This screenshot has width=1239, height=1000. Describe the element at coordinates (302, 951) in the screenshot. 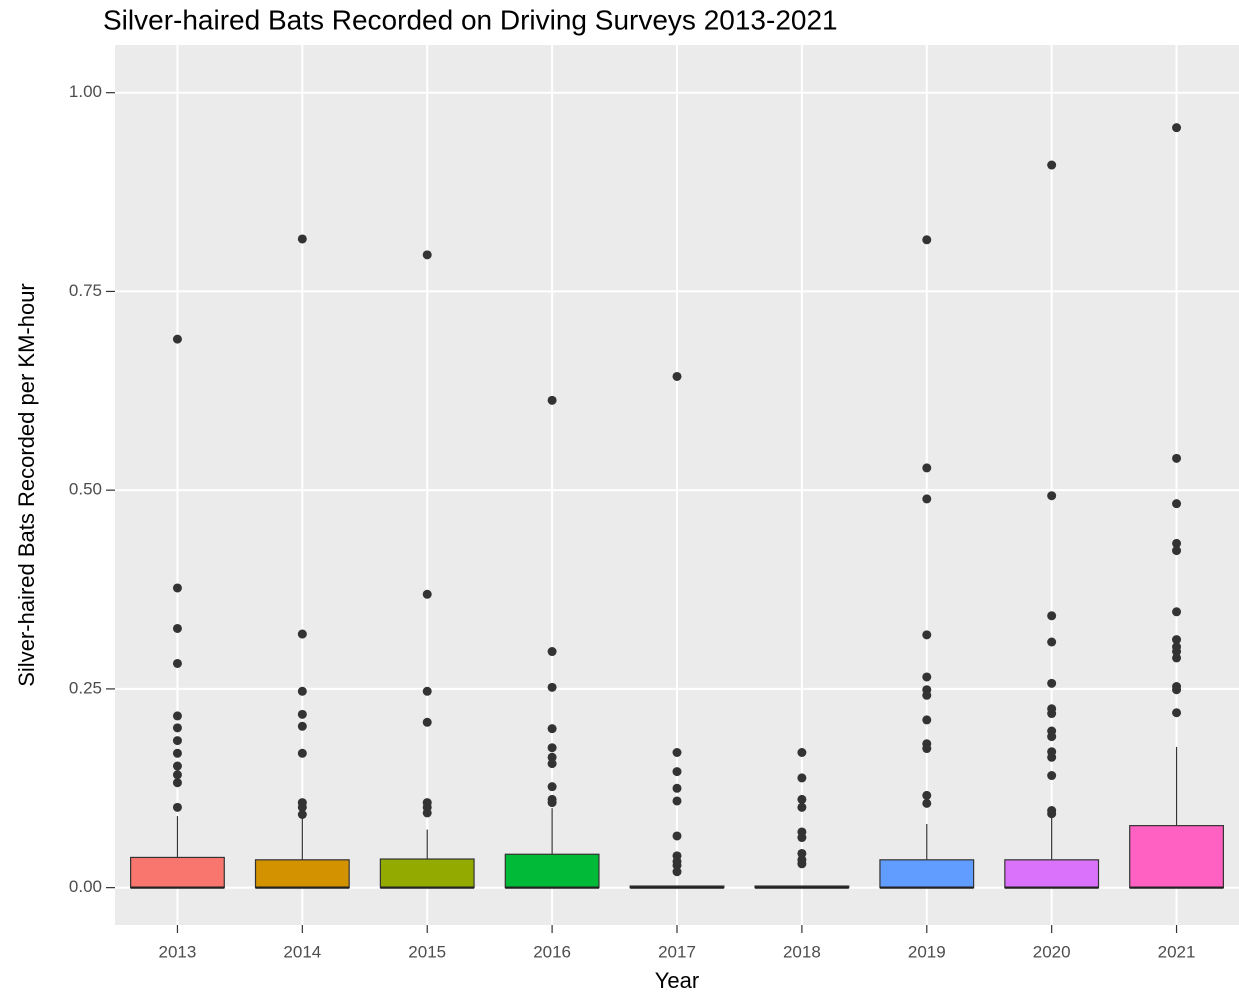

I see `x-tick-label: 2014` at that location.